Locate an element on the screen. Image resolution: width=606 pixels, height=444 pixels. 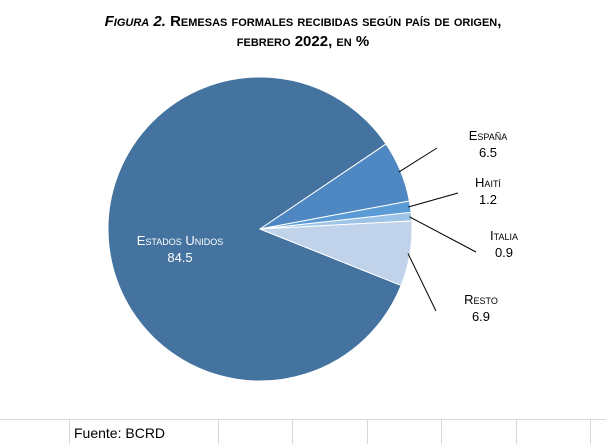
slice-value: 6.5 is located at coordinates (488, 152).